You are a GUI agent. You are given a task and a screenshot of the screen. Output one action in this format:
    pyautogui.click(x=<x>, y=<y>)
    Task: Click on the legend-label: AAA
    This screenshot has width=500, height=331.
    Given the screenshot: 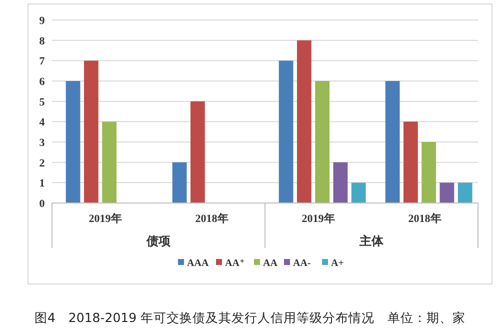 What is the action you would take?
    pyautogui.click(x=198, y=263)
    